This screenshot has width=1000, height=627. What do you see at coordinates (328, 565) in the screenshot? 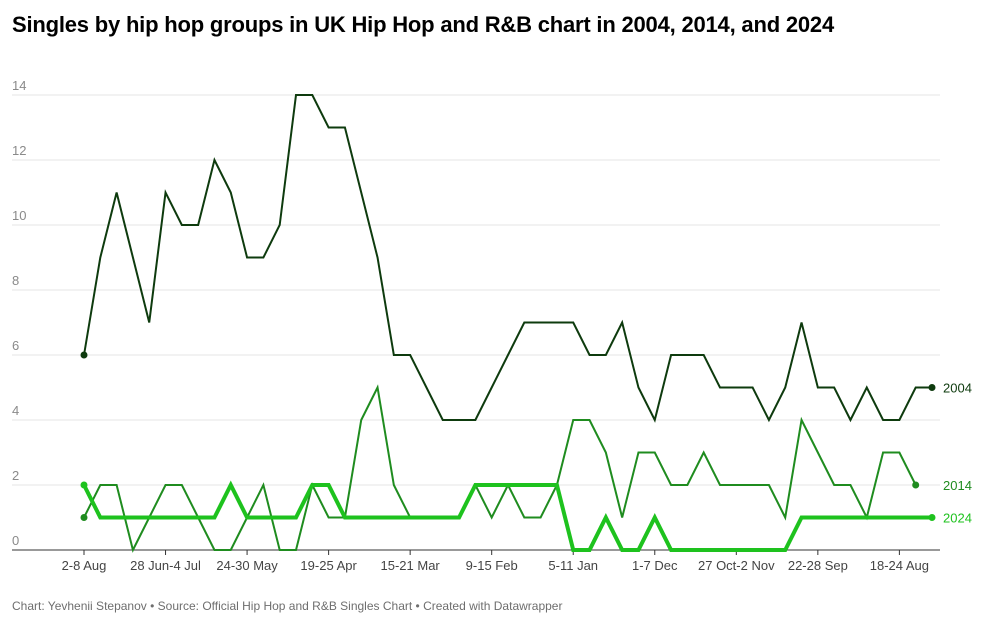
I see `x-tick-label: 19-25 Apr` at bounding box center [328, 565].